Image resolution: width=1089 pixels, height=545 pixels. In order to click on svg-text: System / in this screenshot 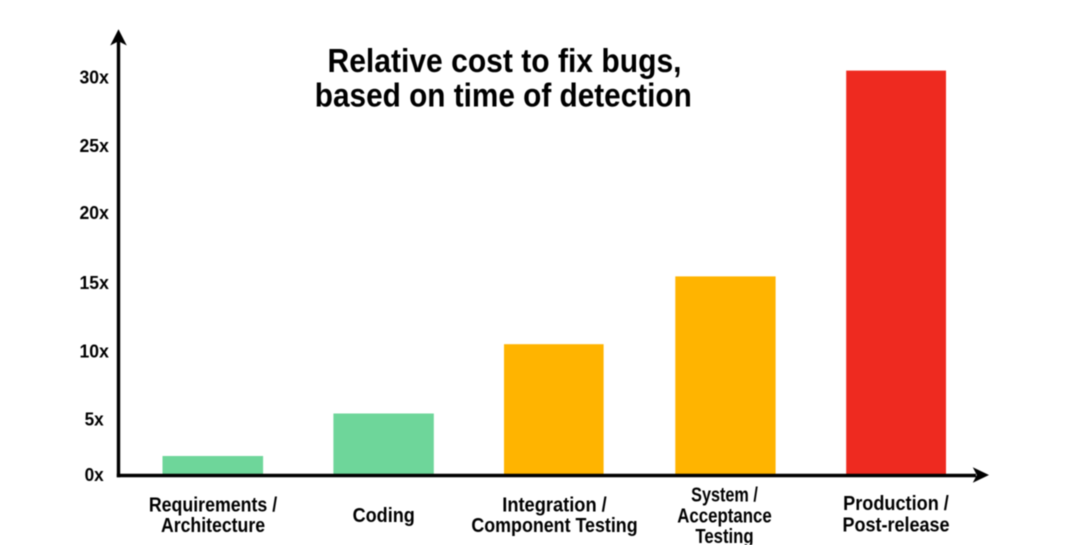, I will do `click(724, 496)`.